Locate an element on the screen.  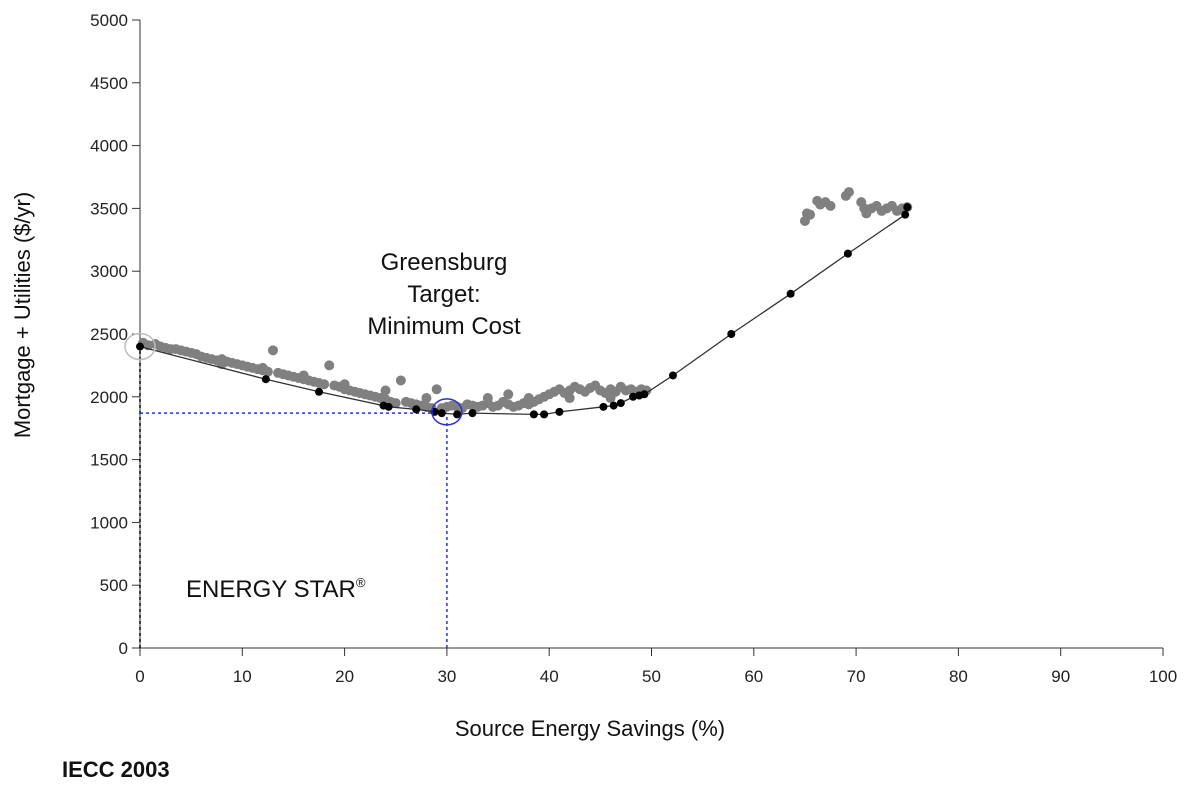
x-axis-title: Source Energy Savings (%) is located at coordinates (590, 728).